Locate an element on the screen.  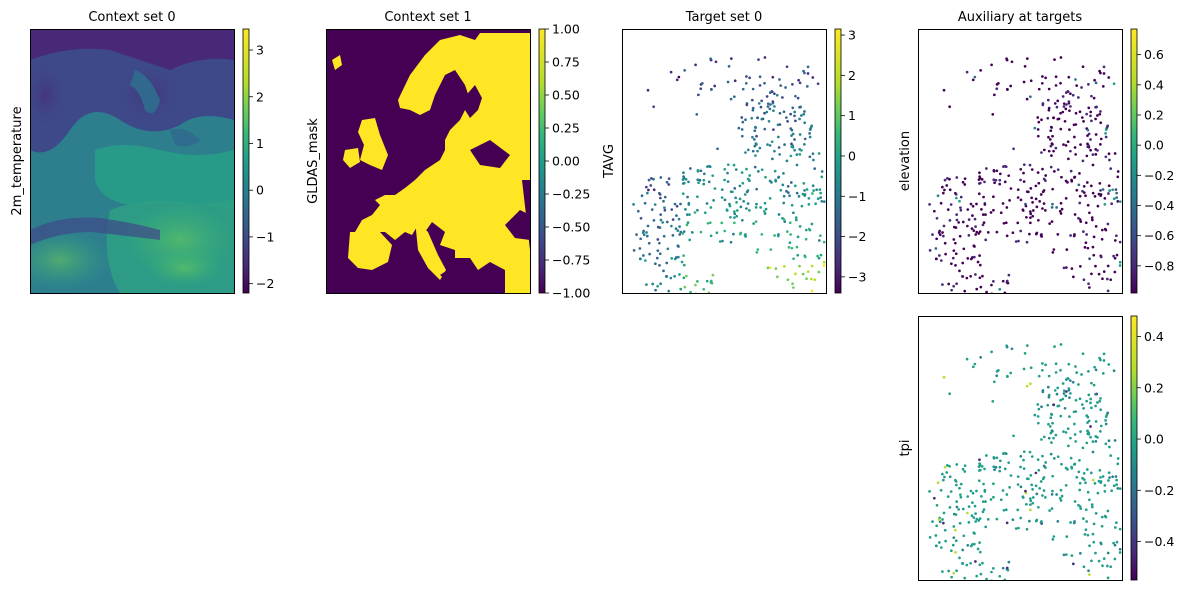
colorbar-tick-label: 0.0 is located at coordinates (1154, 145).